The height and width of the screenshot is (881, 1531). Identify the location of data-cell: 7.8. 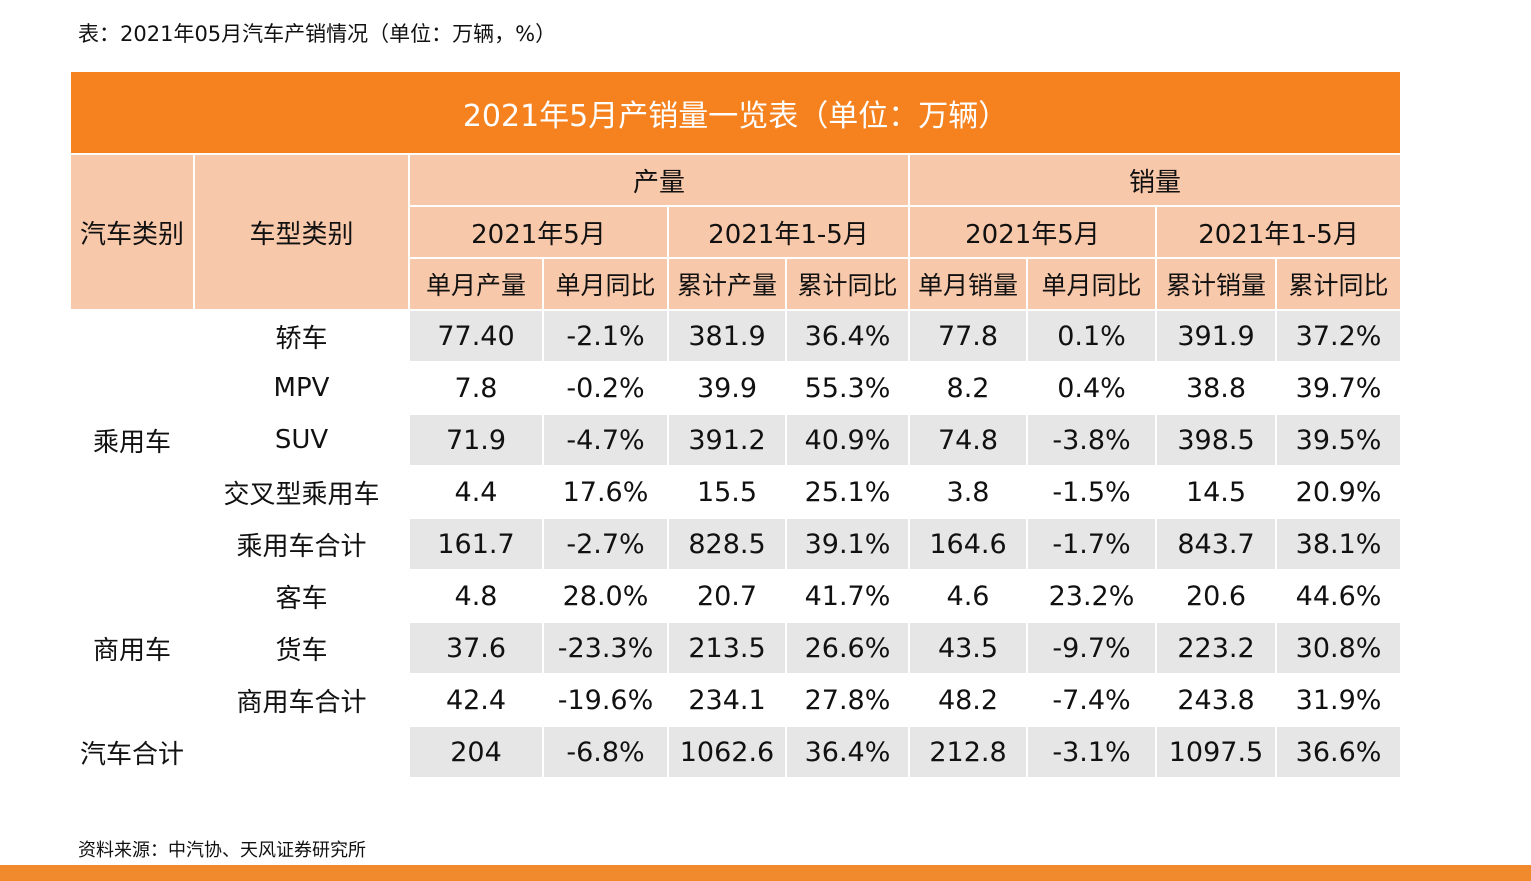
(476, 388).